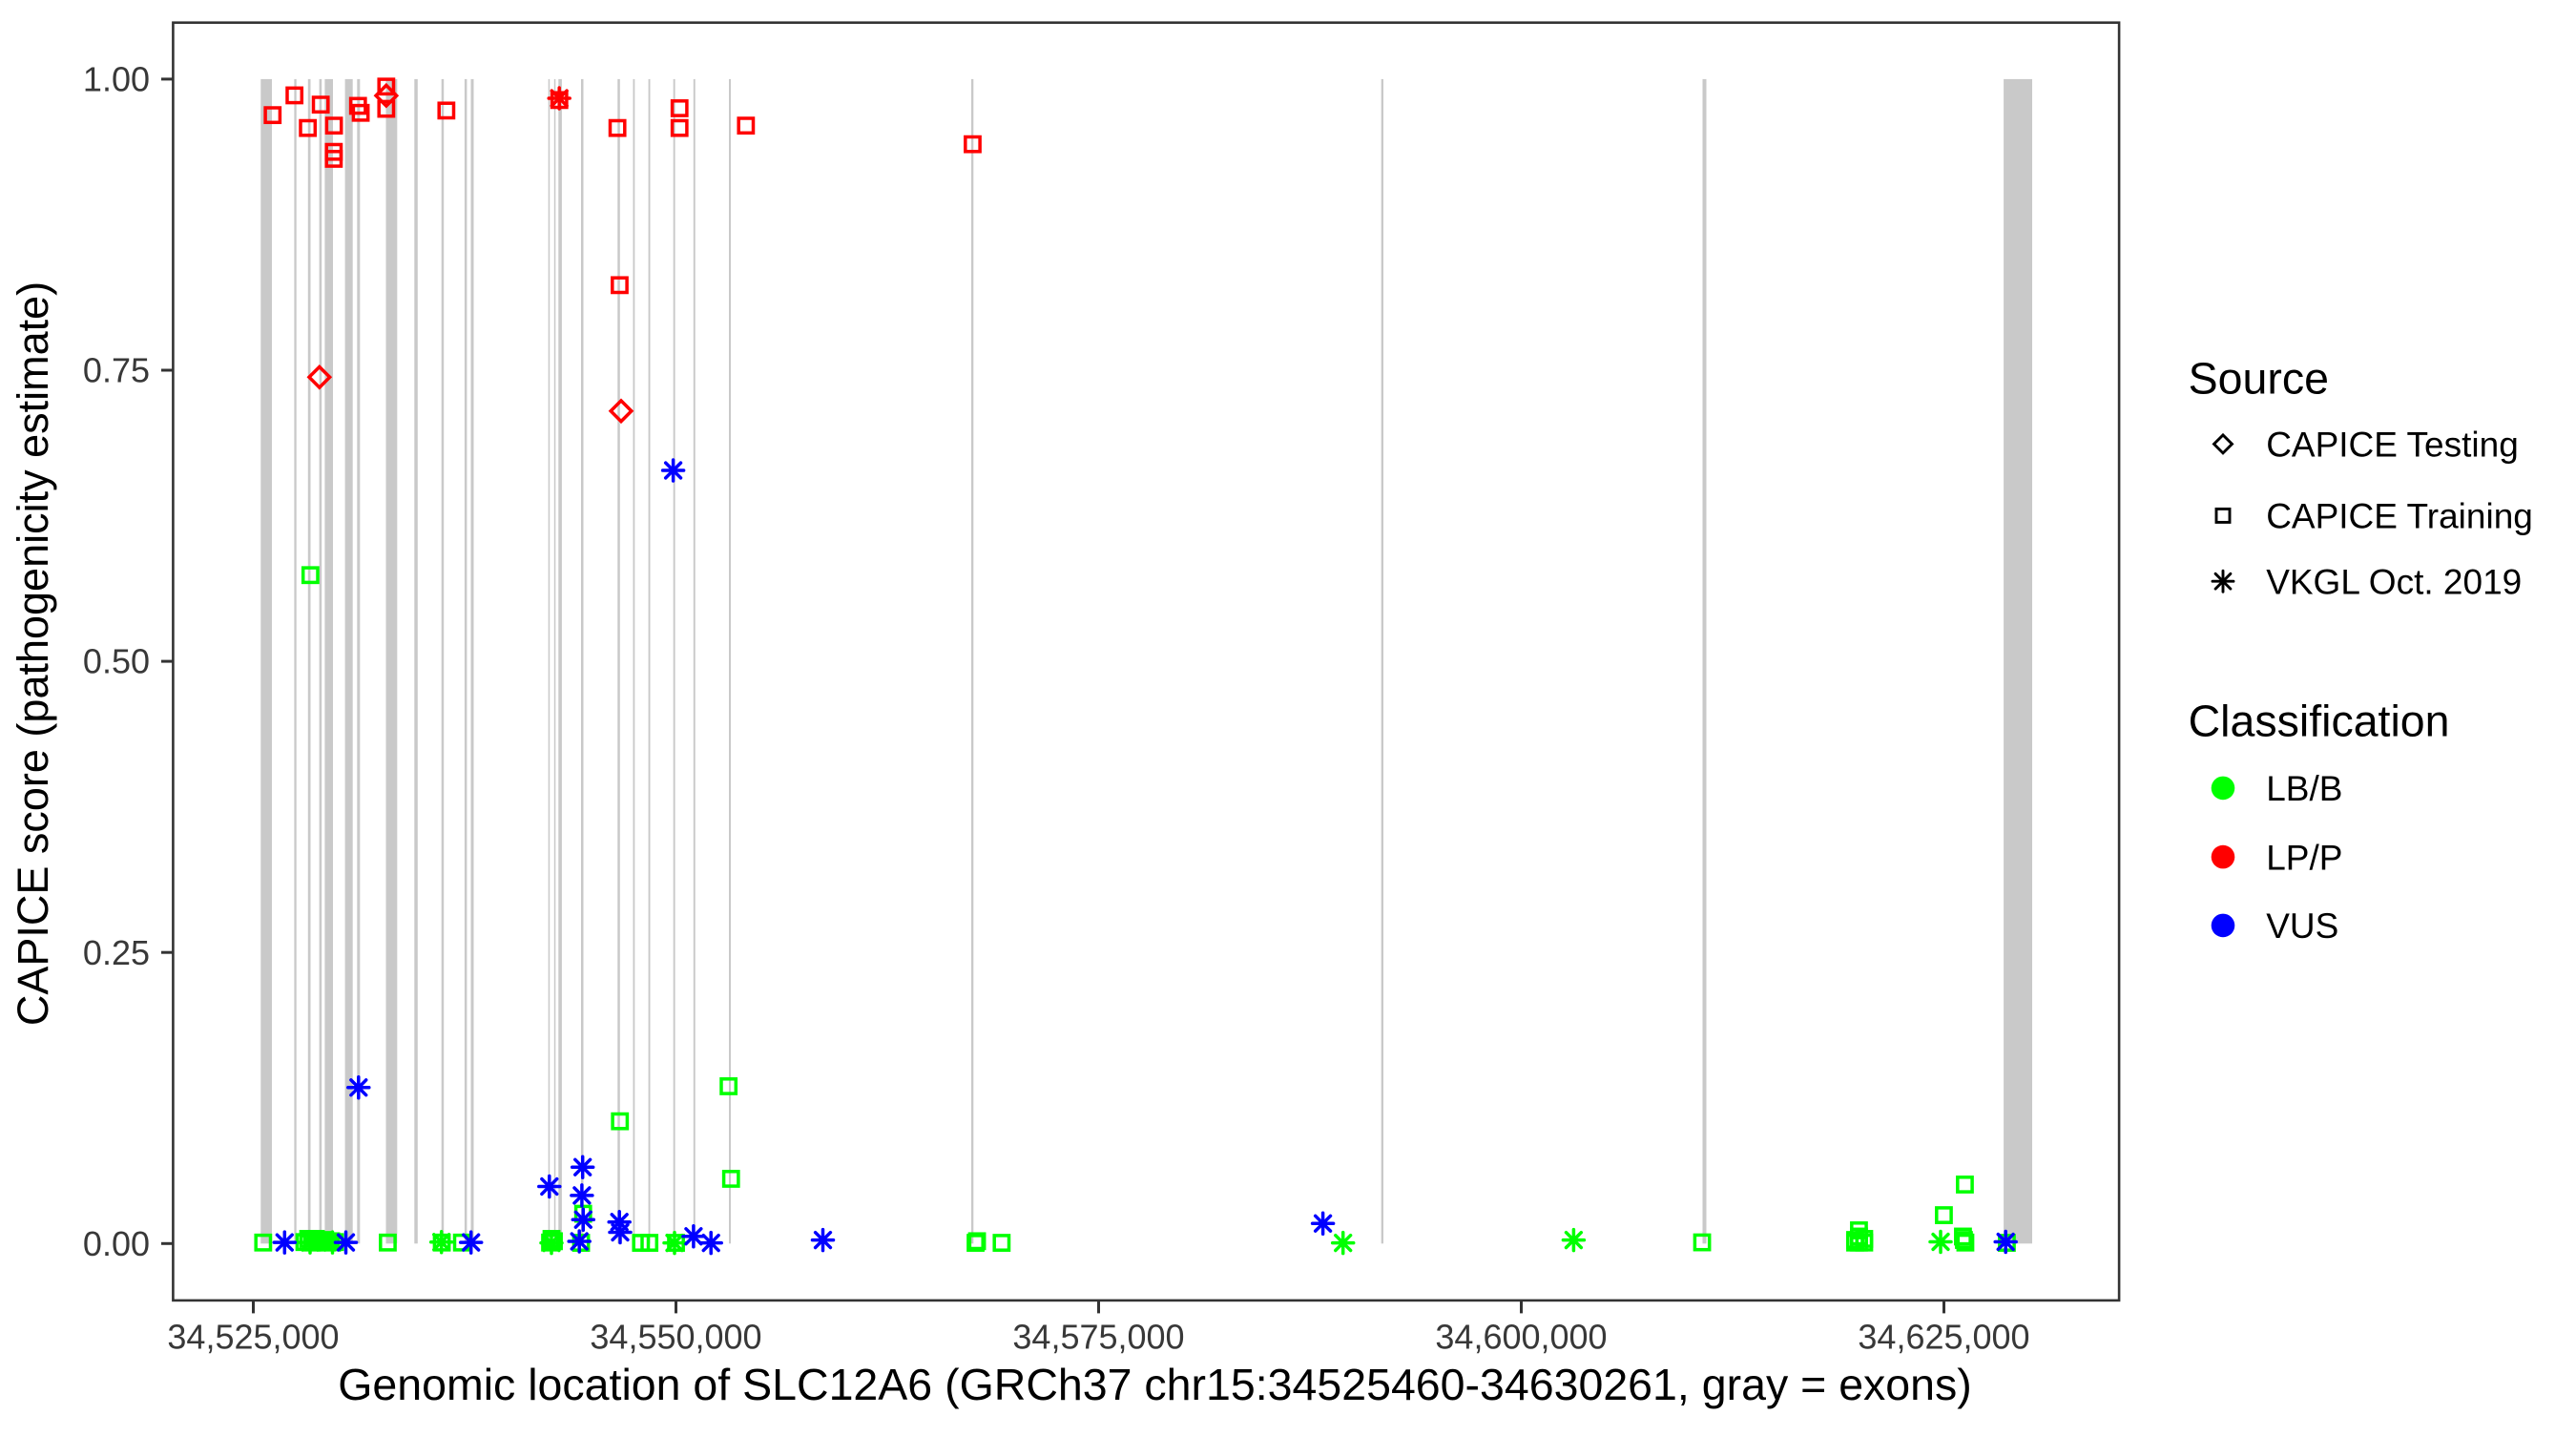 Image resolution: width=2576 pixels, height=1436 pixels. Describe the element at coordinates (1521, 1337) in the screenshot. I see `svg-text: 34,600,000` at that location.